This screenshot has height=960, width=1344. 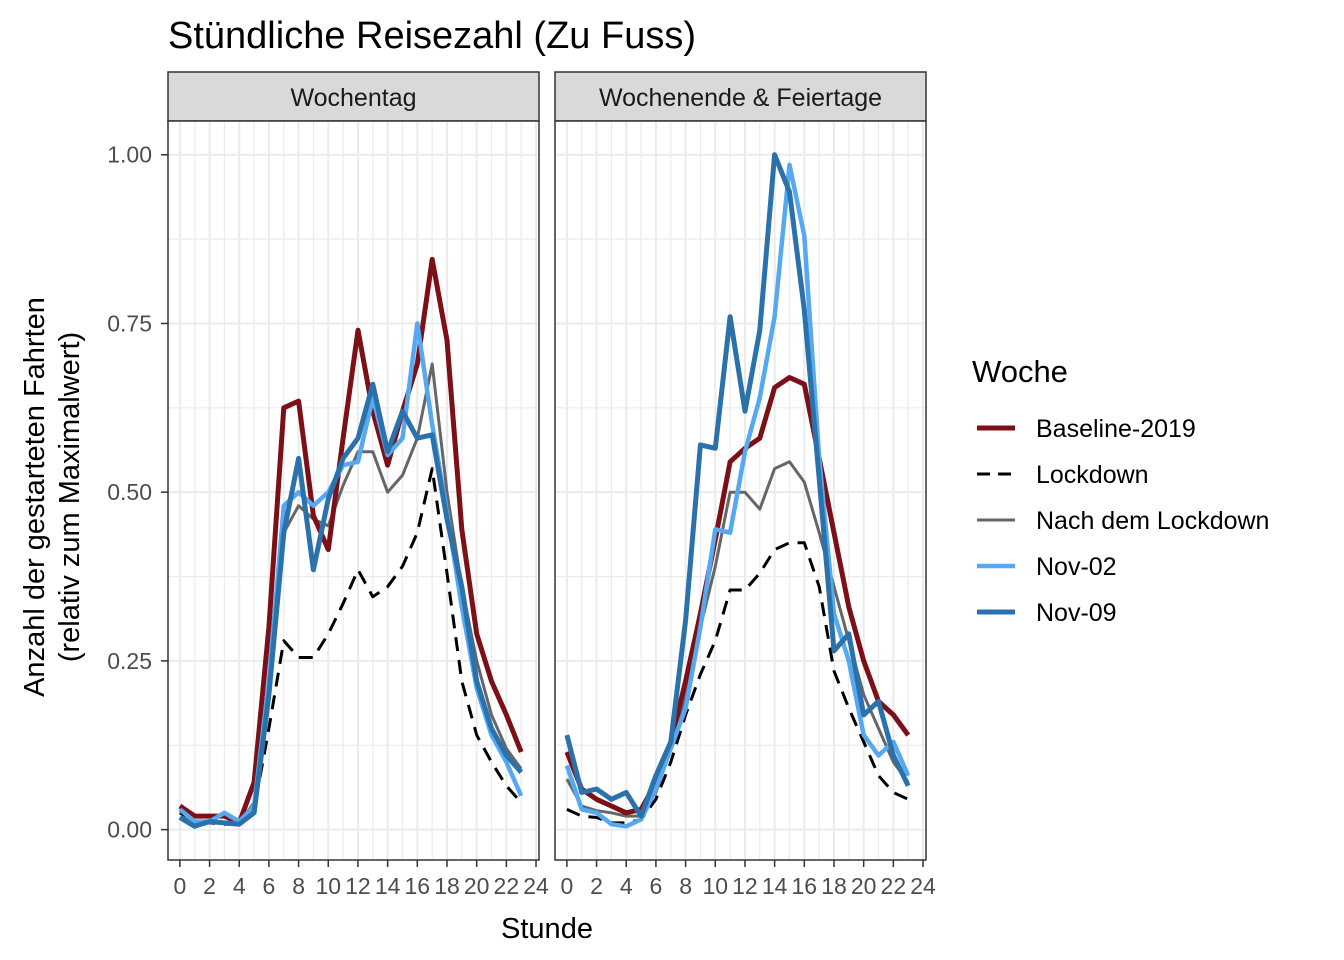 What do you see at coordinates (1076, 613) in the screenshot?
I see `legend-label: Nov-09` at bounding box center [1076, 613].